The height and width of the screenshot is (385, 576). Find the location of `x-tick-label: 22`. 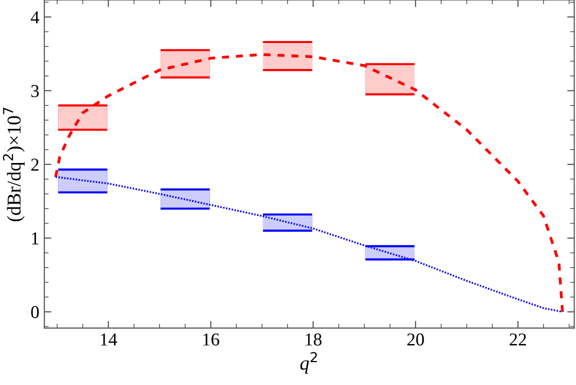

x-tick-label: 22 is located at coordinates (518, 339).